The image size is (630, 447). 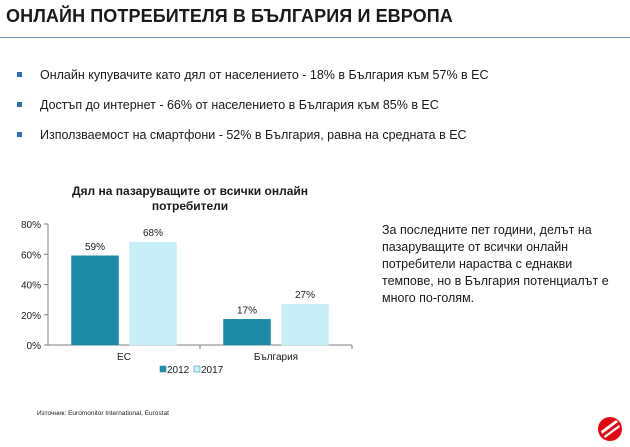 What do you see at coordinates (34, 346) in the screenshot?
I see `y-tick-label: 0%` at bounding box center [34, 346].